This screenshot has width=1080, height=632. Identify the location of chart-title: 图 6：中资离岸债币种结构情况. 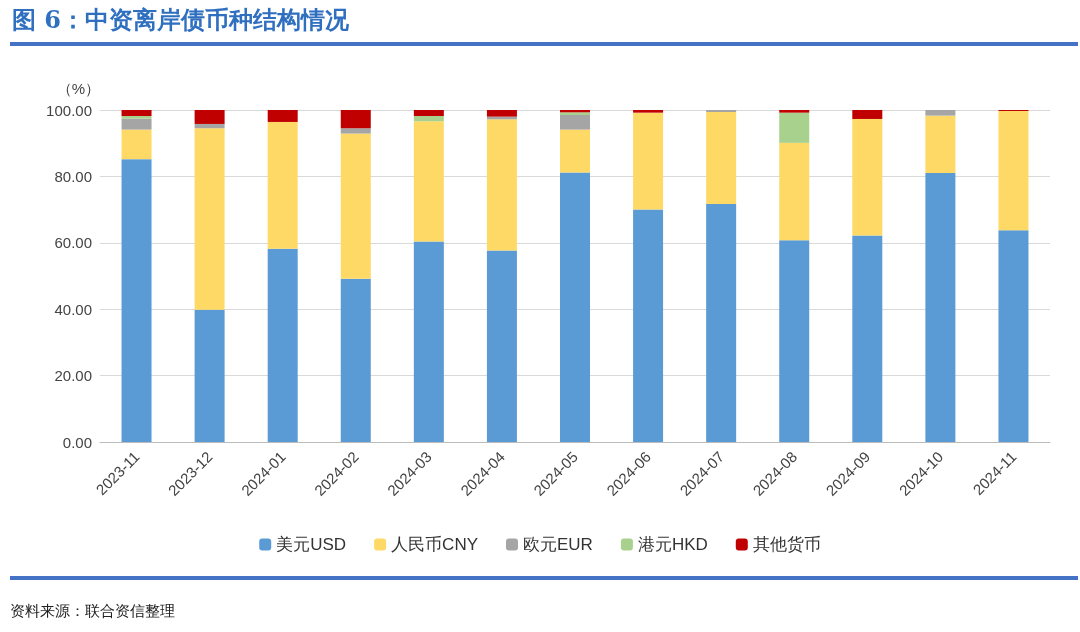
(181, 20).